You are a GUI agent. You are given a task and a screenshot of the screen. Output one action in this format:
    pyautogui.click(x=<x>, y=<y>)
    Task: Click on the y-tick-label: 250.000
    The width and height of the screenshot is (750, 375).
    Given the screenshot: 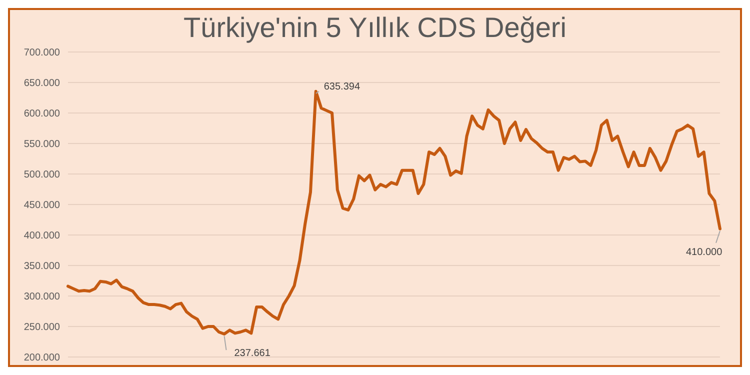 What is the action you would take?
    pyautogui.click(x=42, y=328)
    